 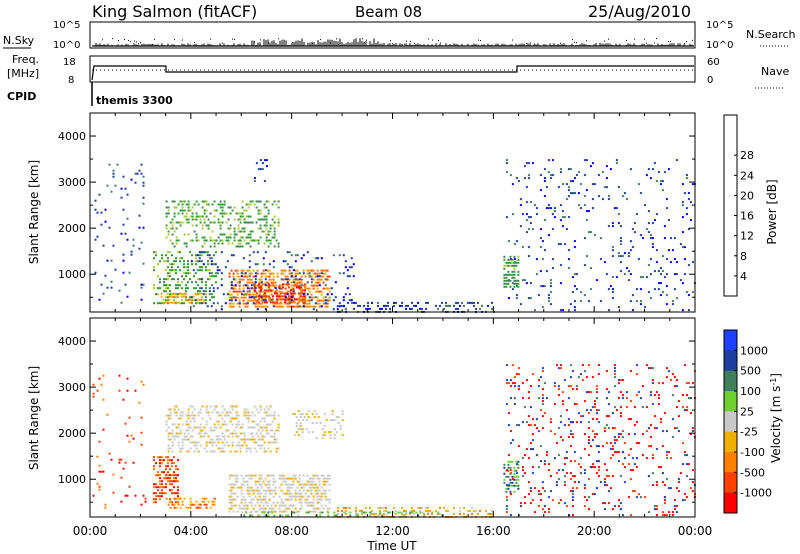 I want to click on nsearch-label: N.Search, so click(x=771, y=34).